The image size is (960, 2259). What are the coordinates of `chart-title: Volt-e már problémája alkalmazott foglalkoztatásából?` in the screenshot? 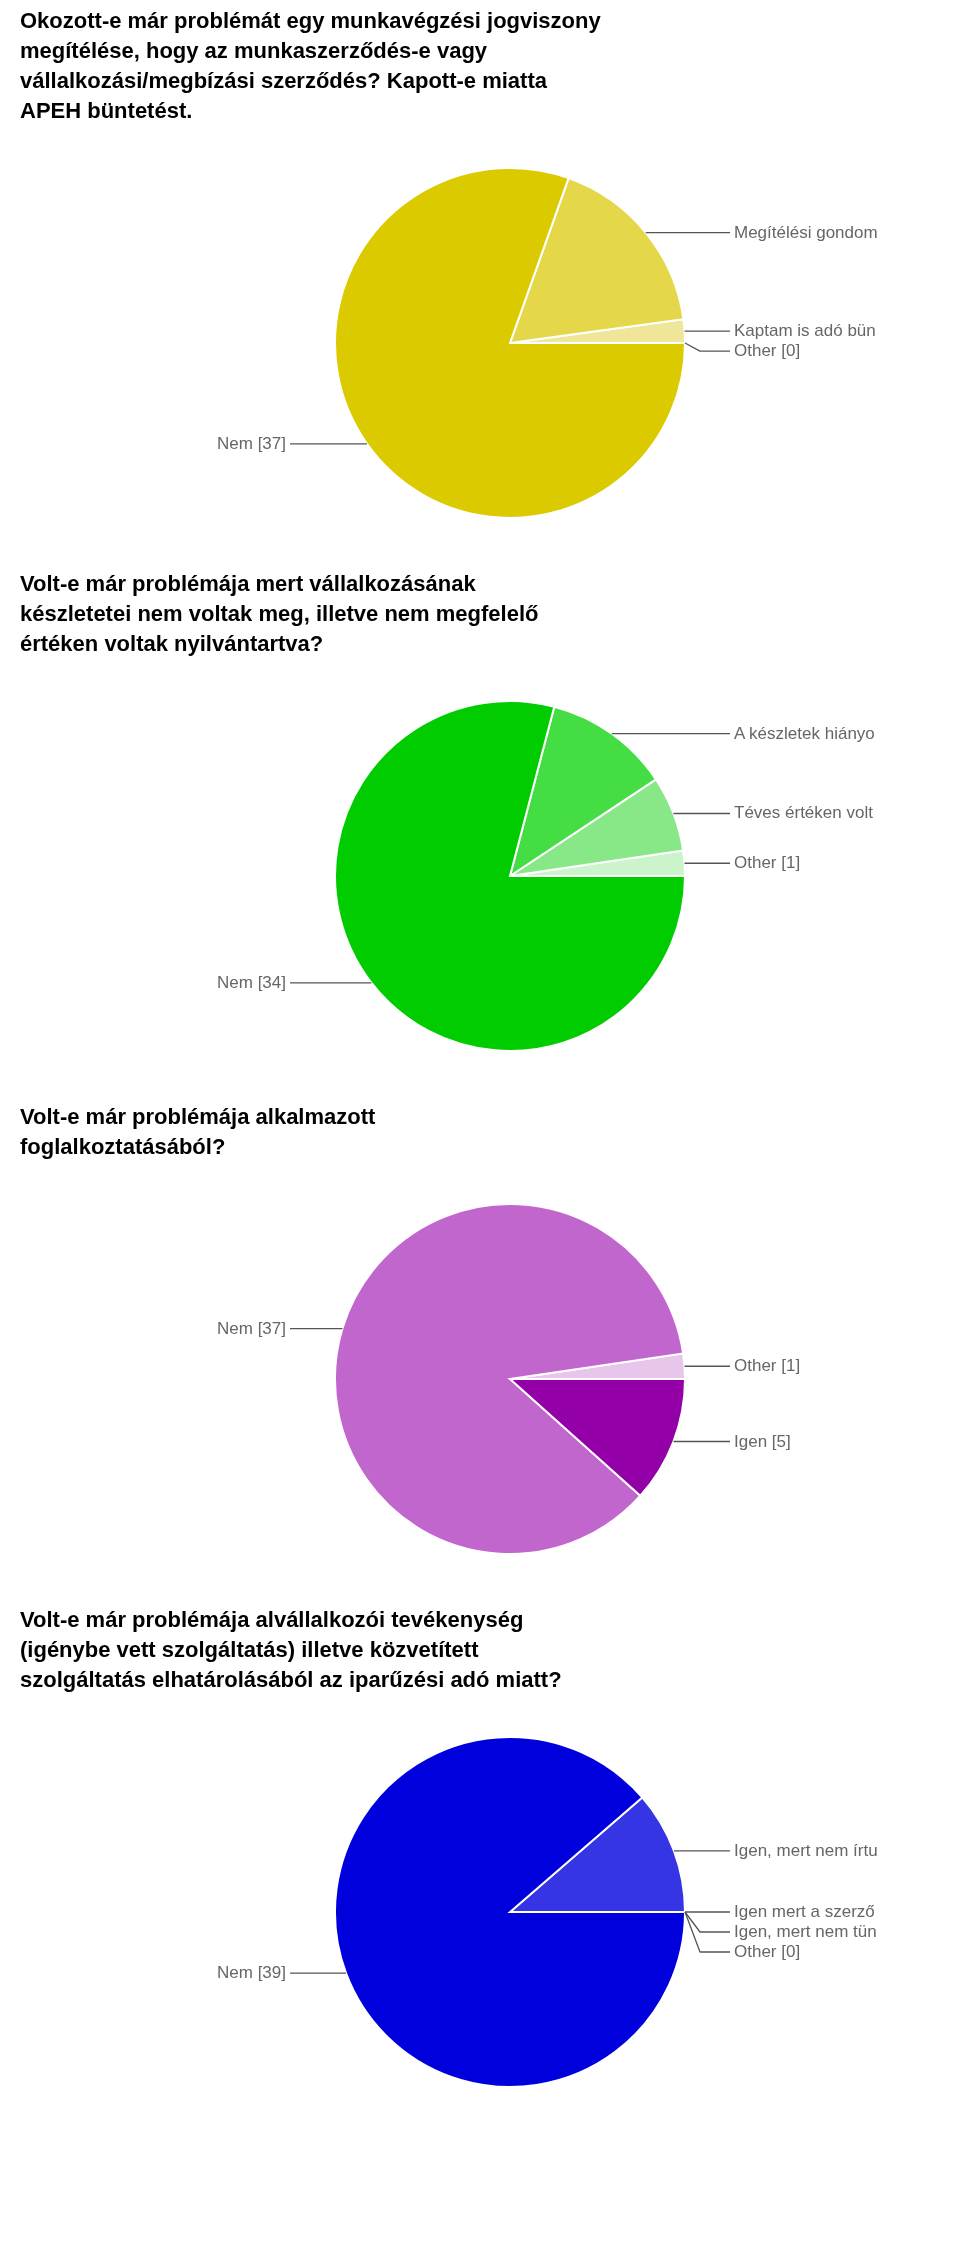 It's located at (198, 1131).